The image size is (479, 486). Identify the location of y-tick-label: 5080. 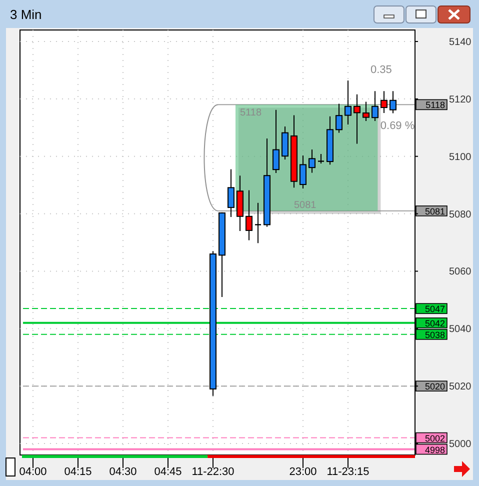
(460, 214).